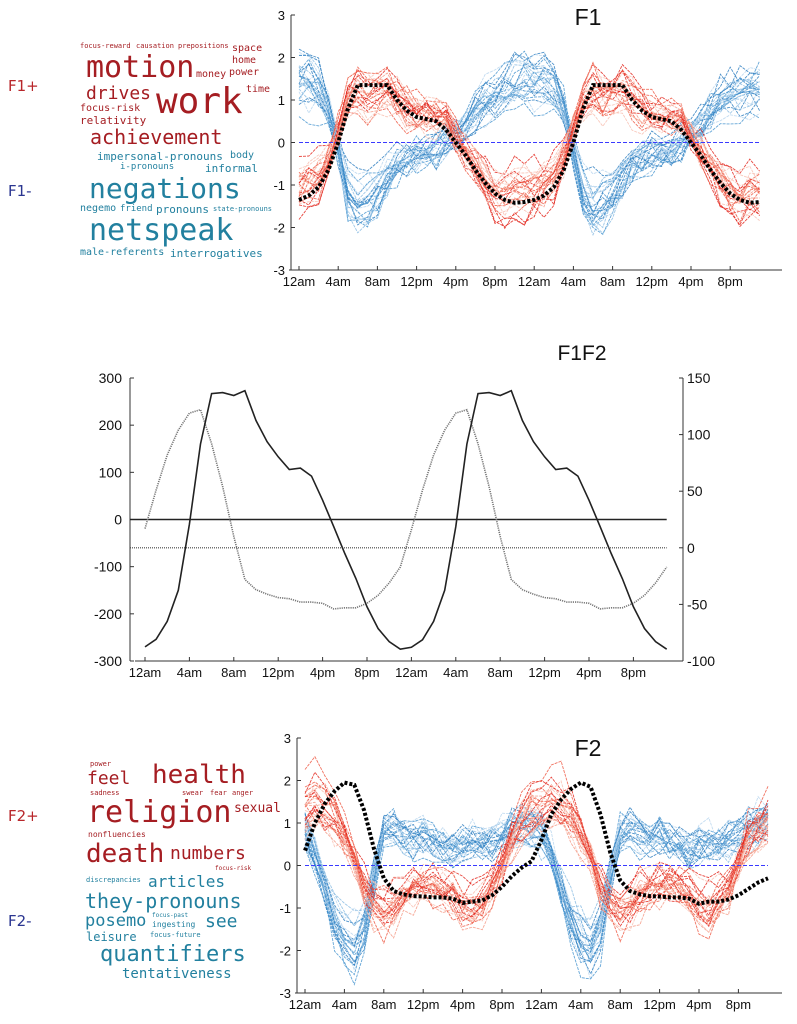 The image size is (797, 1024). Describe the element at coordinates (113, 880) in the screenshot. I see `word: discrepancies` at that location.